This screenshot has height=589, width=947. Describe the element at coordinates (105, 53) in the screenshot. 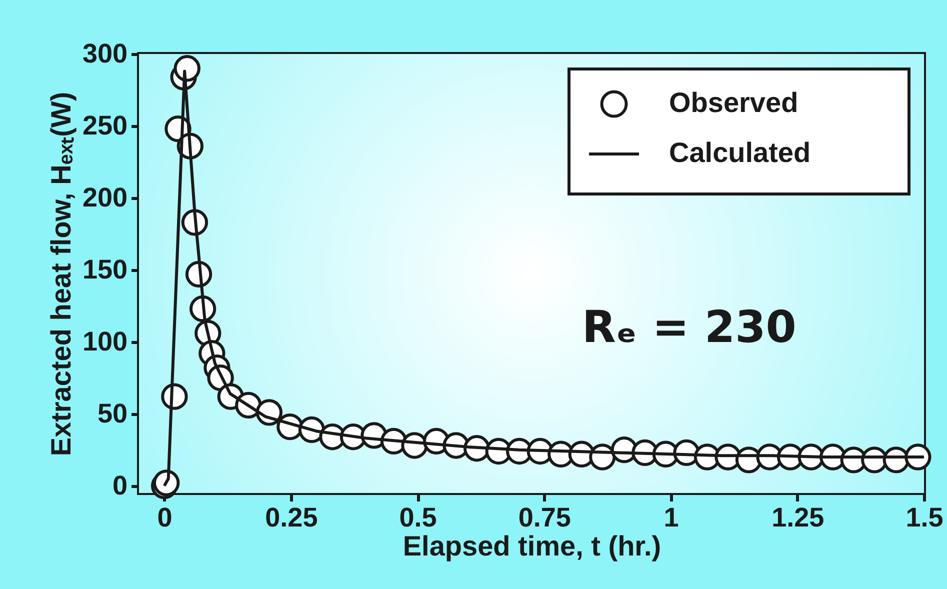

I see `y-tick-label: 300` at that location.